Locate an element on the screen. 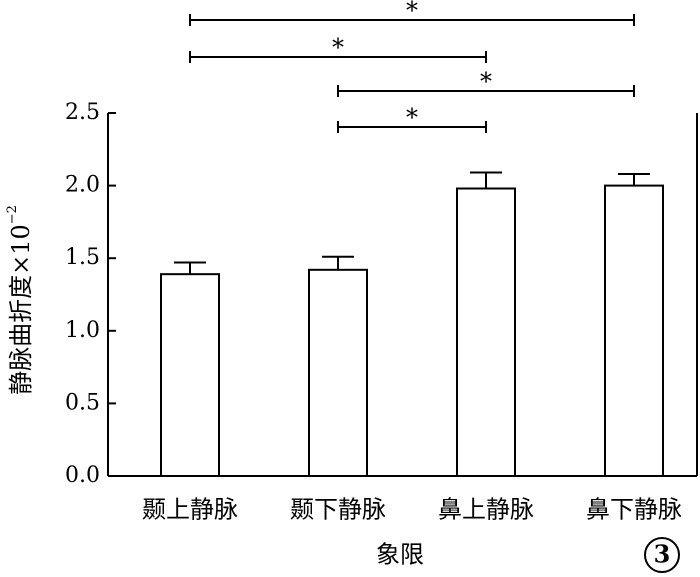 The width and height of the screenshot is (700, 577). y-axis-label-group: 静脉曲折度×10−2 is located at coordinates (20, 300).